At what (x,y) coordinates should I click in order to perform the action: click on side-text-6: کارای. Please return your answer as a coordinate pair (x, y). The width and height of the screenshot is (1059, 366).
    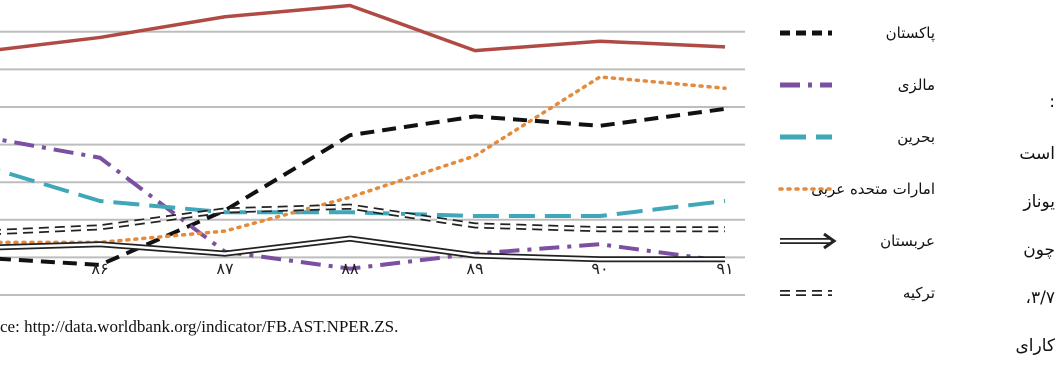
    Looking at the image, I should click on (1035, 346).